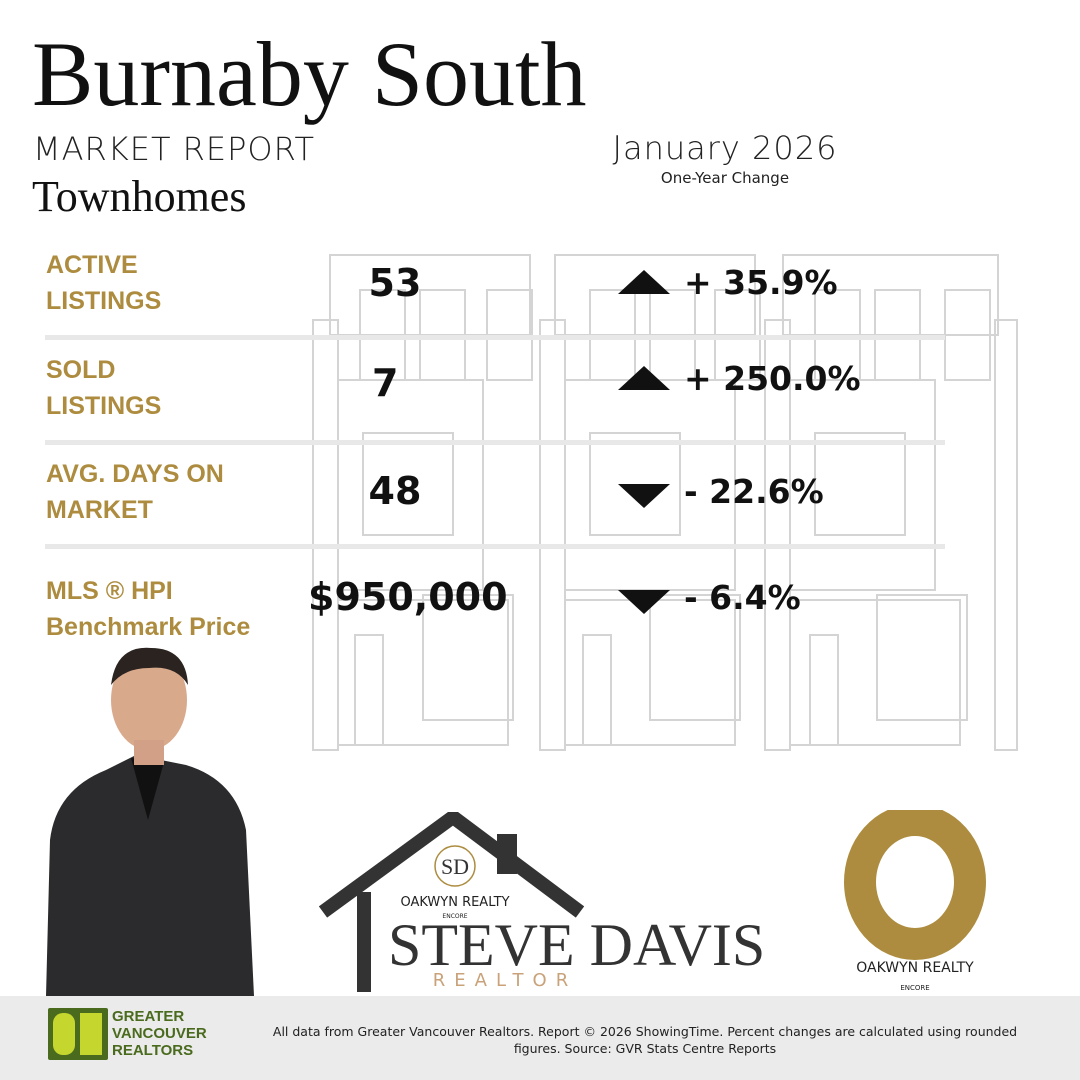 The height and width of the screenshot is (1080, 1080). Describe the element at coordinates (455, 866) in the screenshot. I see `svg-text: SD` at that location.